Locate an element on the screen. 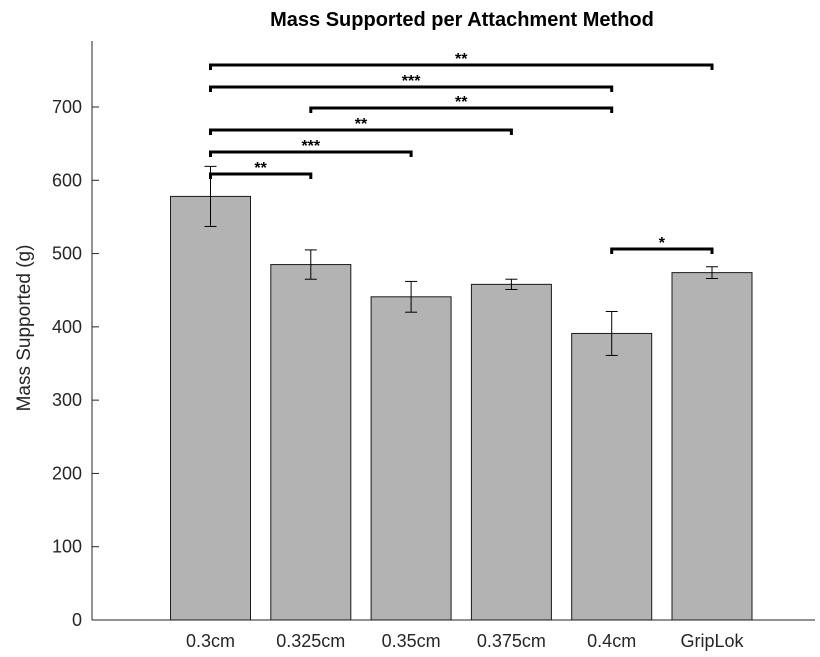 The width and height of the screenshot is (820, 657). x-tick-label: 0.35cm is located at coordinates (411, 641).